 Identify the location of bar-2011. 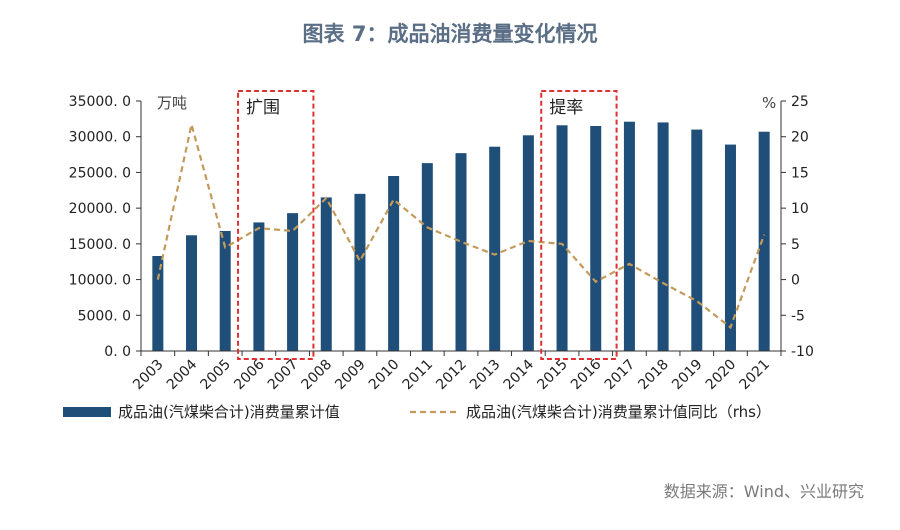
(427, 257).